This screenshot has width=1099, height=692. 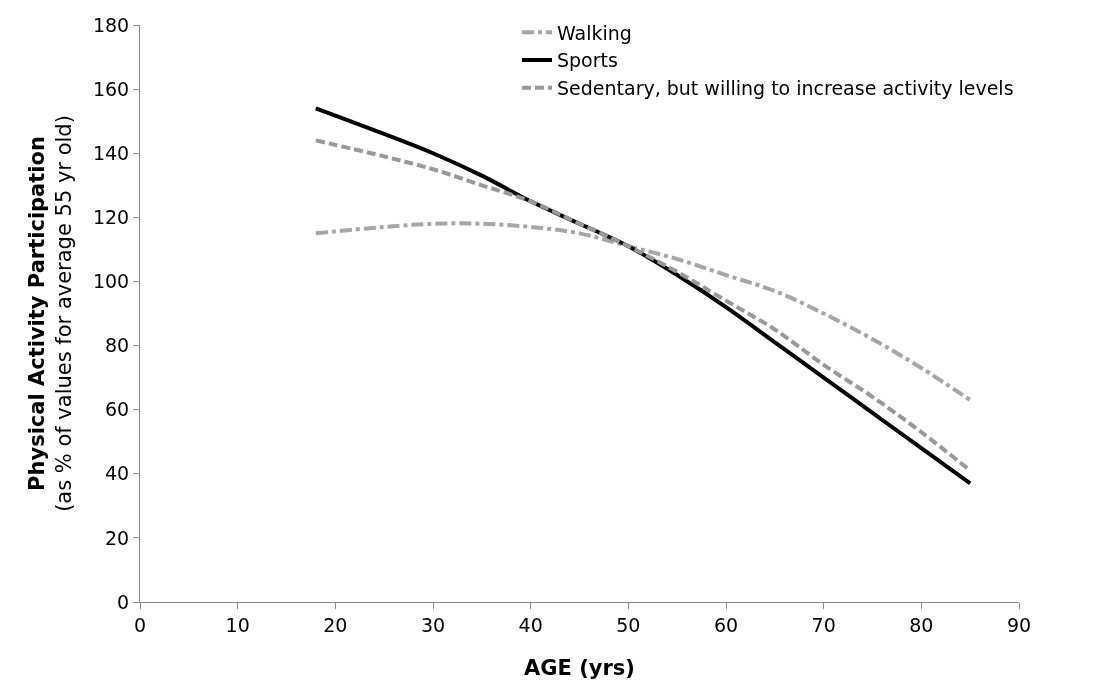 What do you see at coordinates (785, 88) in the screenshot?
I see `legend-label: Sedentary, but willing to increase activity levels` at bounding box center [785, 88].